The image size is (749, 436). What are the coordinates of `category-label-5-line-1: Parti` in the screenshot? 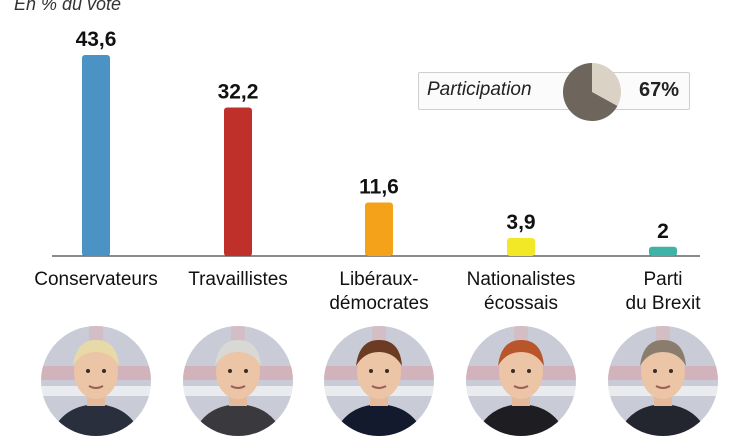 It's located at (662, 279).